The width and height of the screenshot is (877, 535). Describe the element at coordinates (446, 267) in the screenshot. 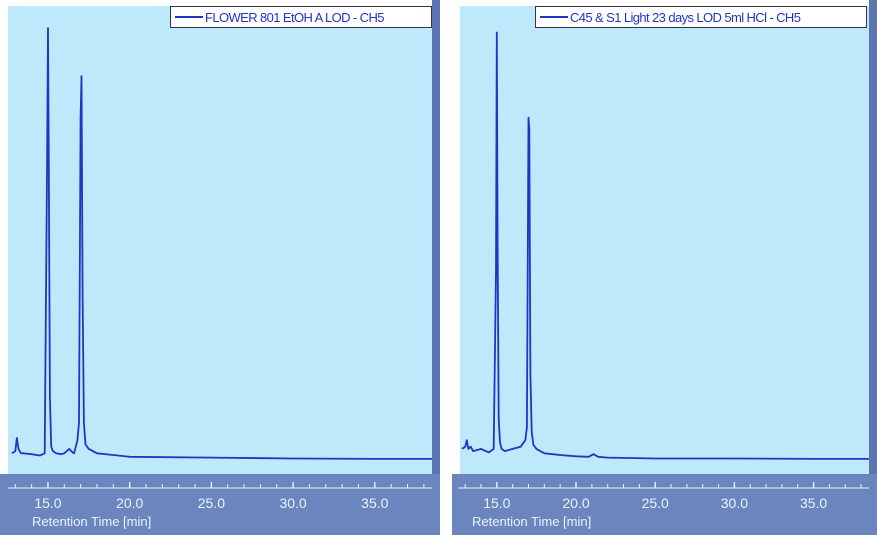

I see `panel-divider` at that location.